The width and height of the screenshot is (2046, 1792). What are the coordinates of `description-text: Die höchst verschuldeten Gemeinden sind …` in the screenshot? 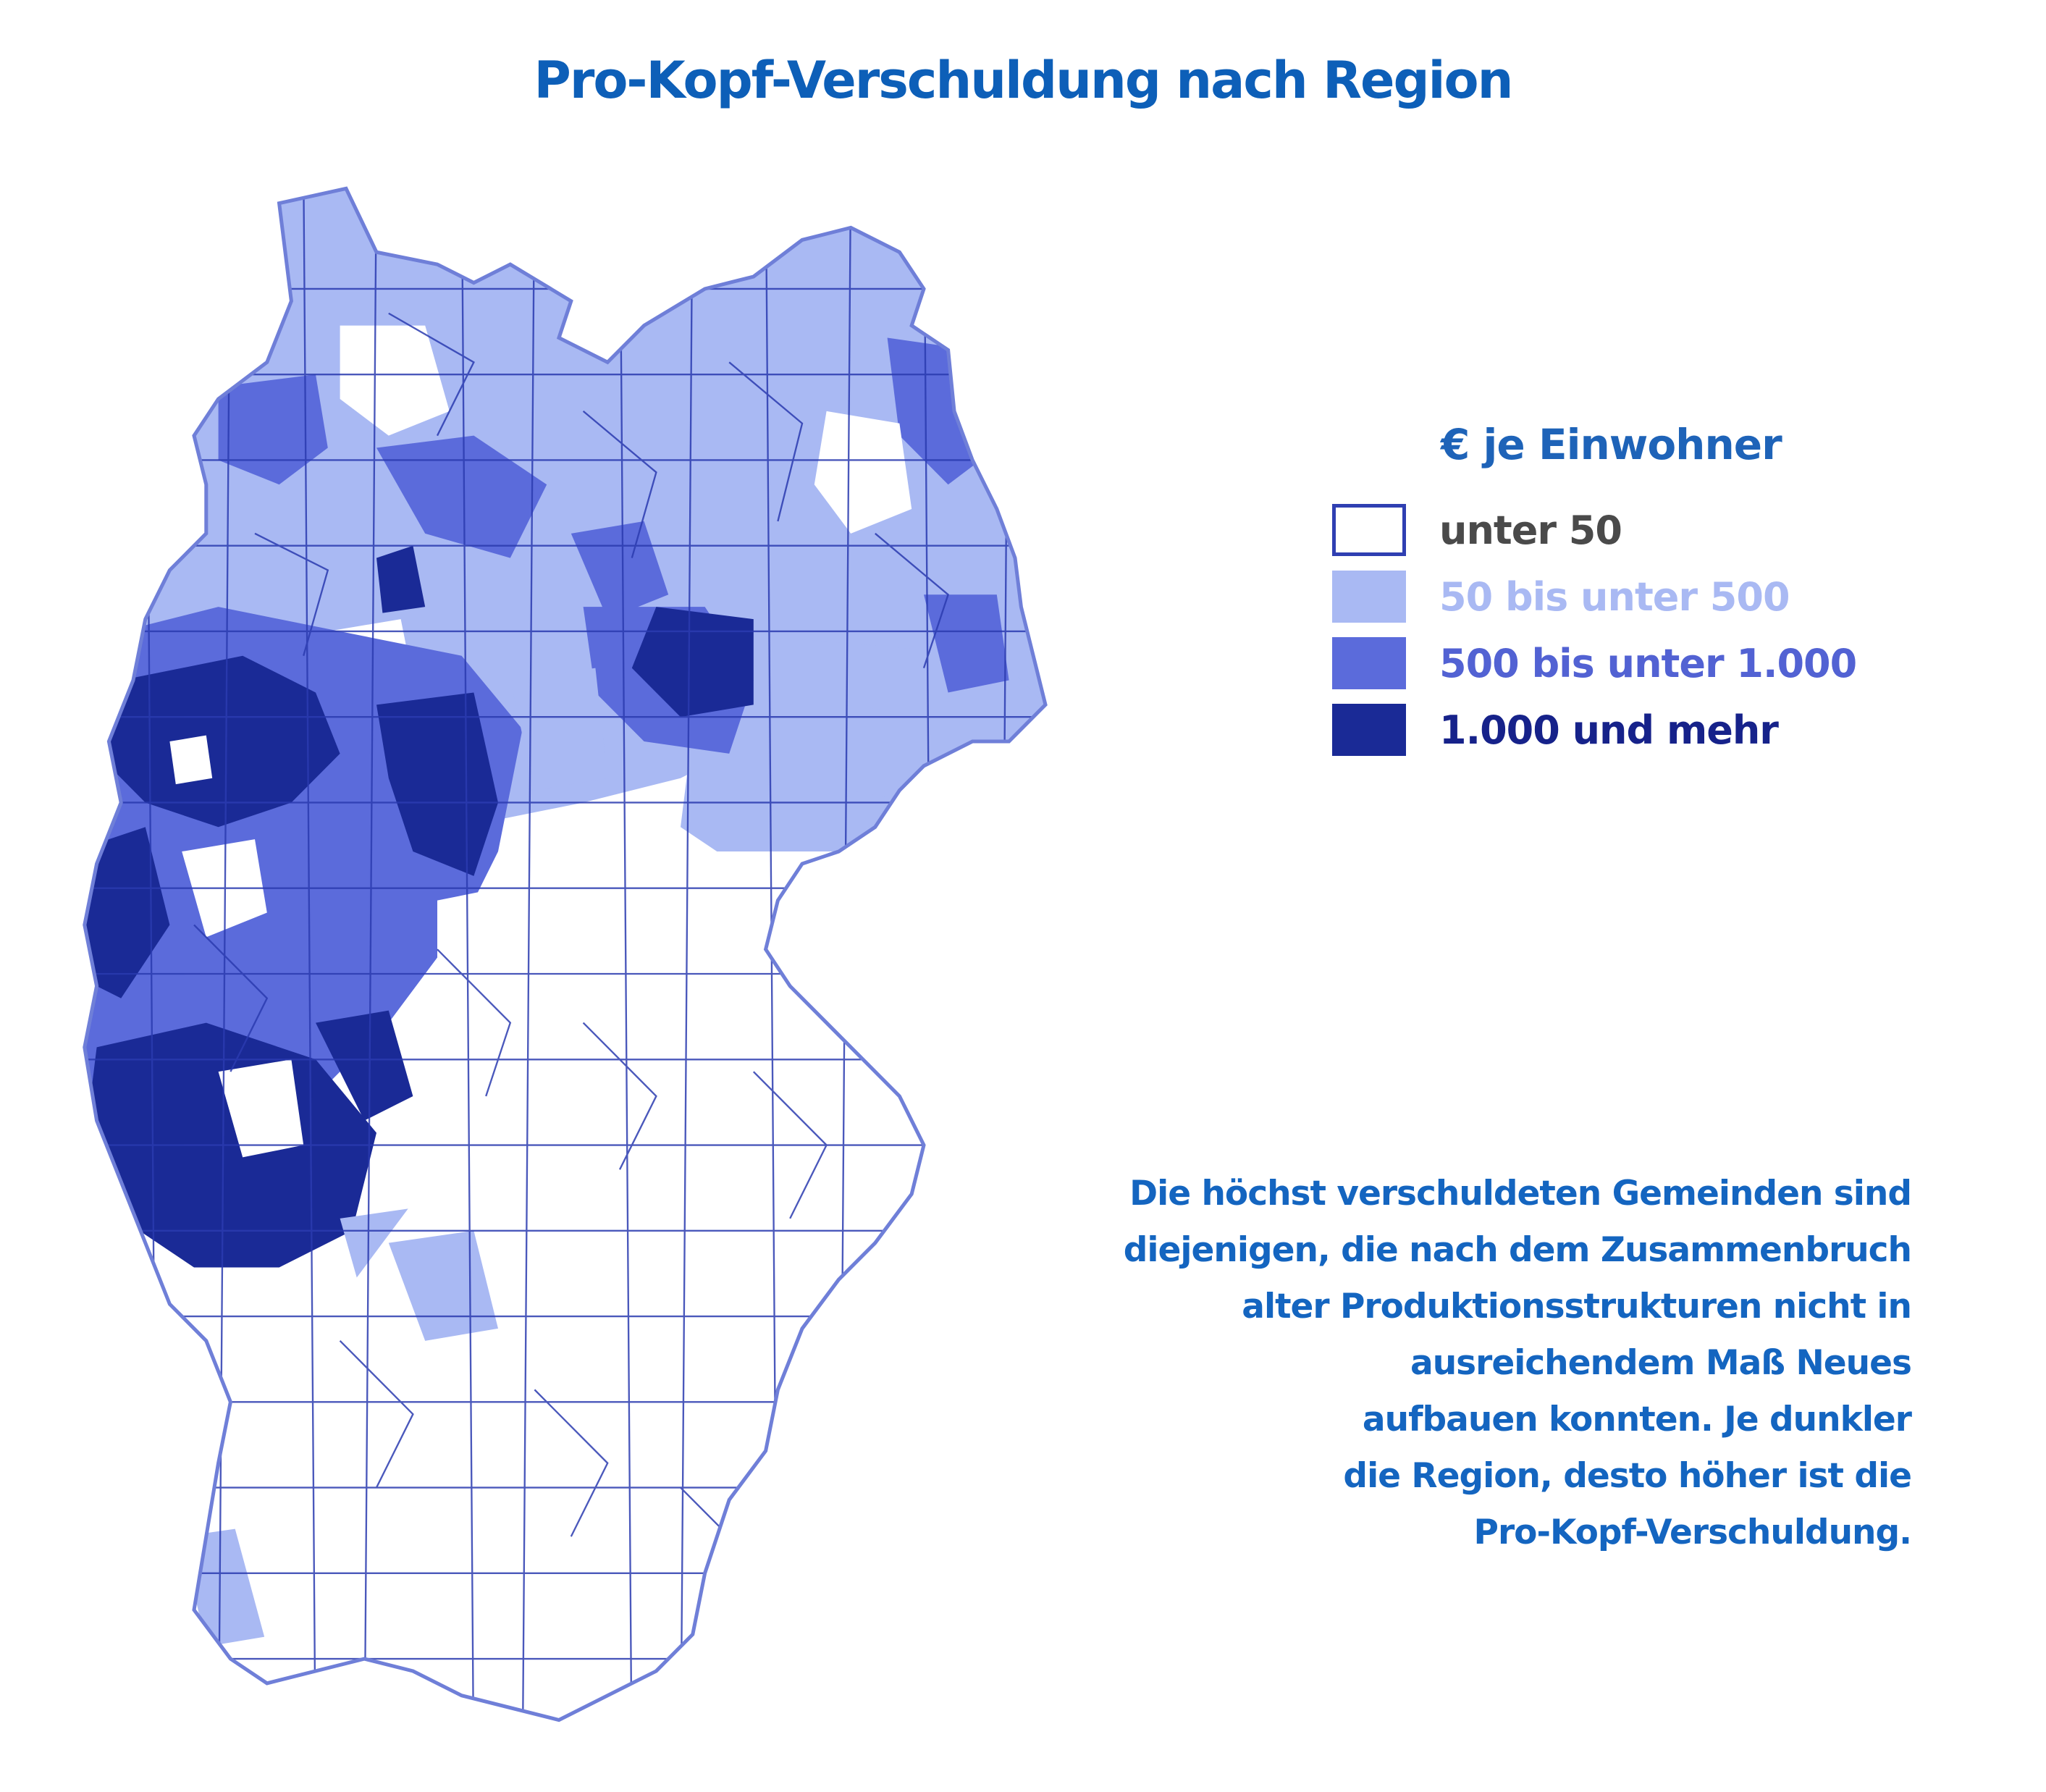 It's located at (1463, 1363).